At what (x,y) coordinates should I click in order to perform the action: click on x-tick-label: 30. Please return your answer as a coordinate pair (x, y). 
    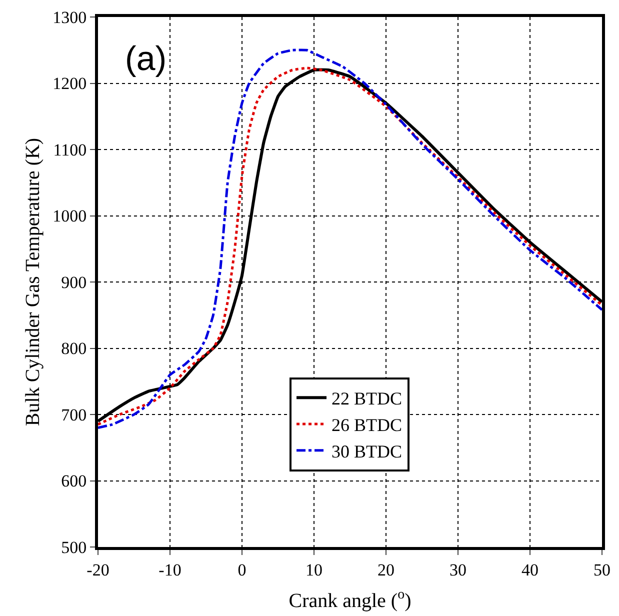
    Looking at the image, I should click on (458, 570).